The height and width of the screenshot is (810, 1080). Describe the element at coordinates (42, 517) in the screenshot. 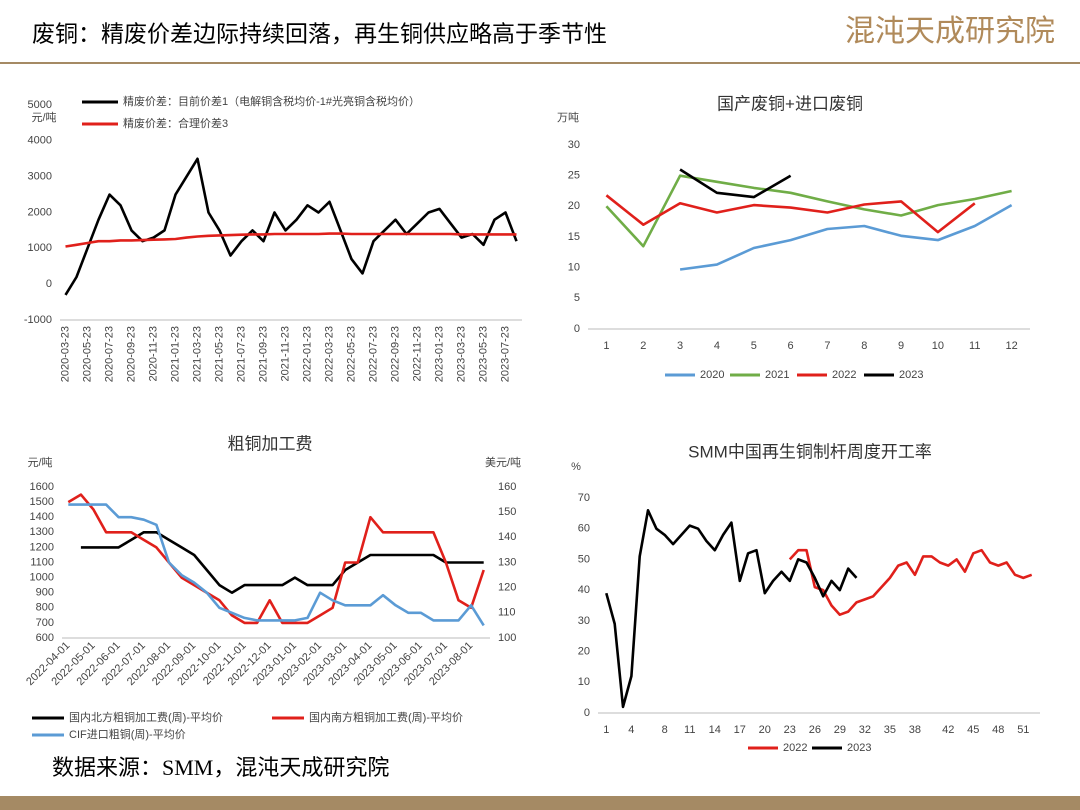

I see `y-tick-label: 1400` at that location.